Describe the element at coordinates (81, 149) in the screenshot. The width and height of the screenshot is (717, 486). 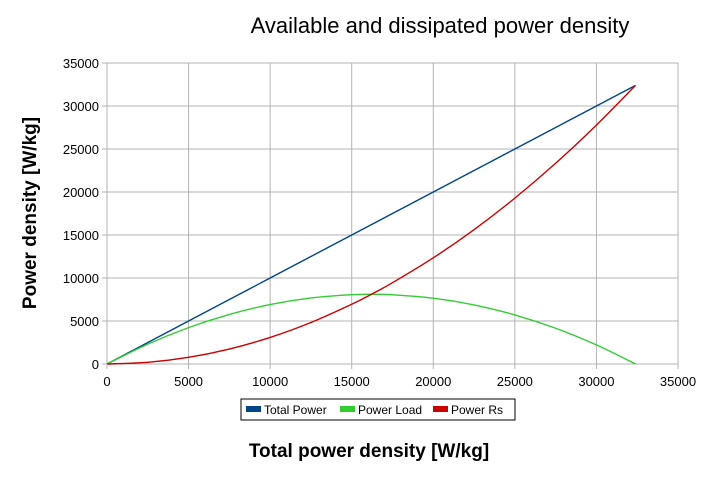
I see `y-tick-label: 25000` at that location.